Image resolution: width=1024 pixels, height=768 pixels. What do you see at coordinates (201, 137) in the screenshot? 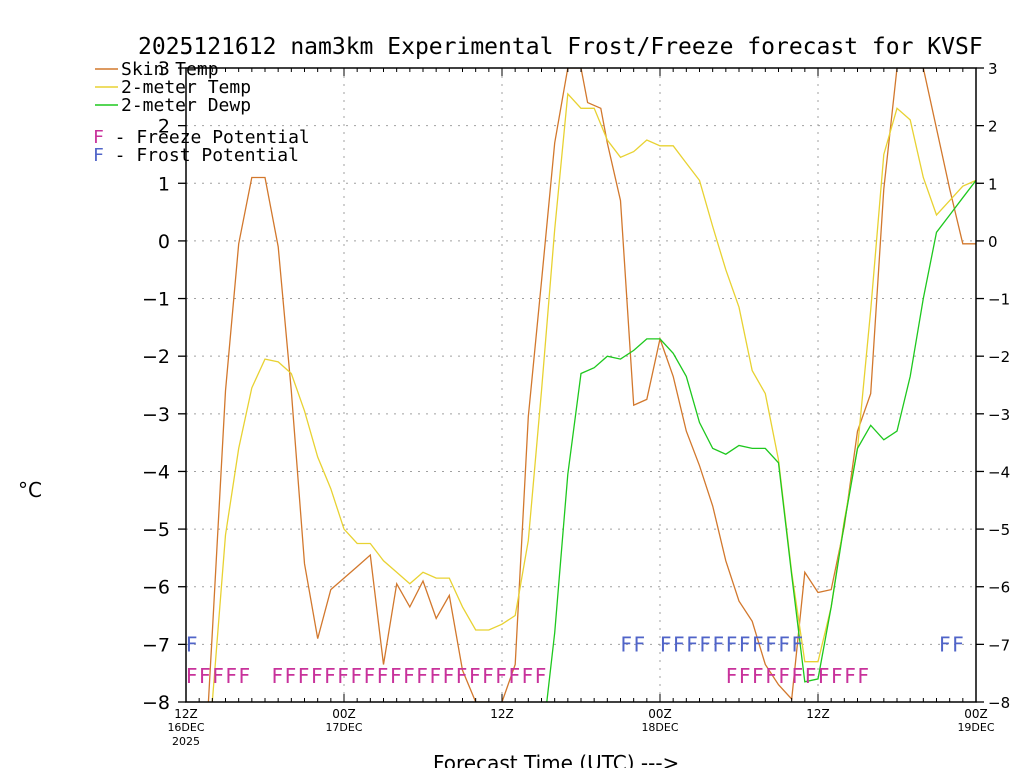
I see `legend-label: - Freeze Potential` at bounding box center [201, 137].